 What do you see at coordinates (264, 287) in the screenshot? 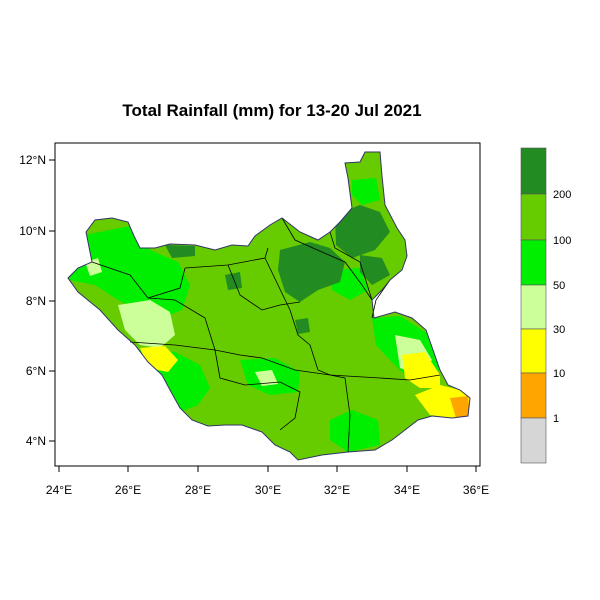
I see `state-boundary-center-a` at bounding box center [264, 287].